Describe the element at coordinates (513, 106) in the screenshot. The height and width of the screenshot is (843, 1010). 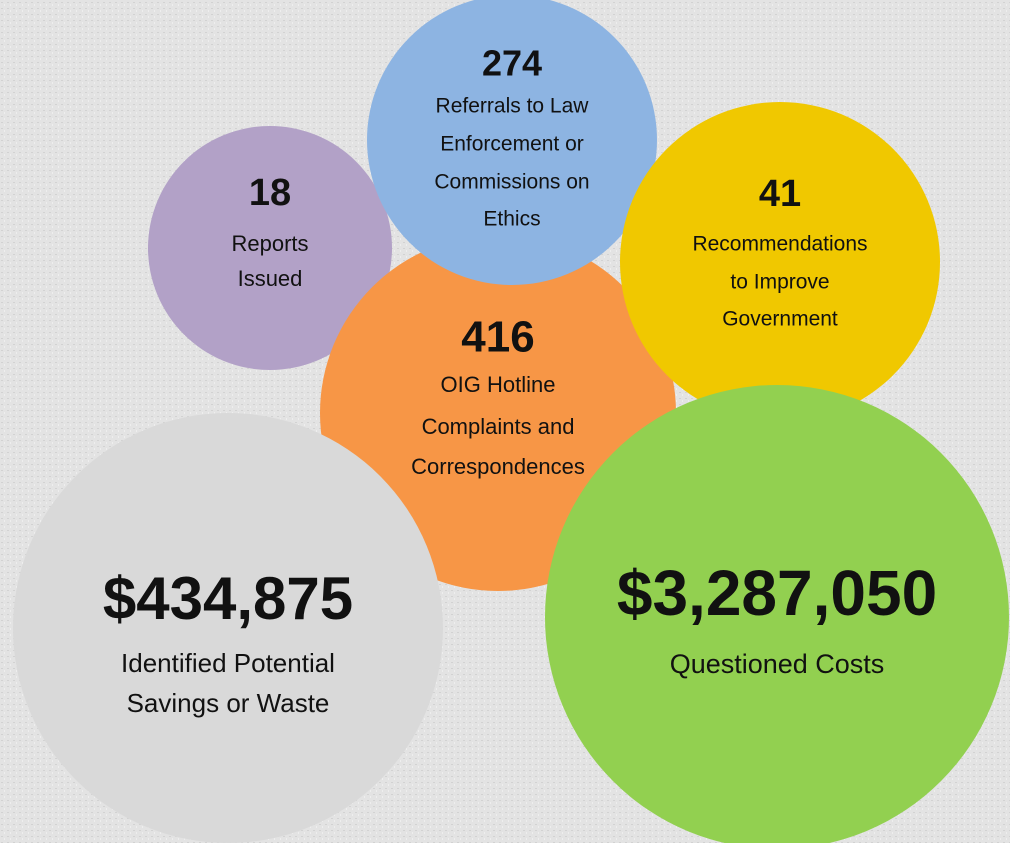
I see `bubble-label: Referrals to Law` at that location.